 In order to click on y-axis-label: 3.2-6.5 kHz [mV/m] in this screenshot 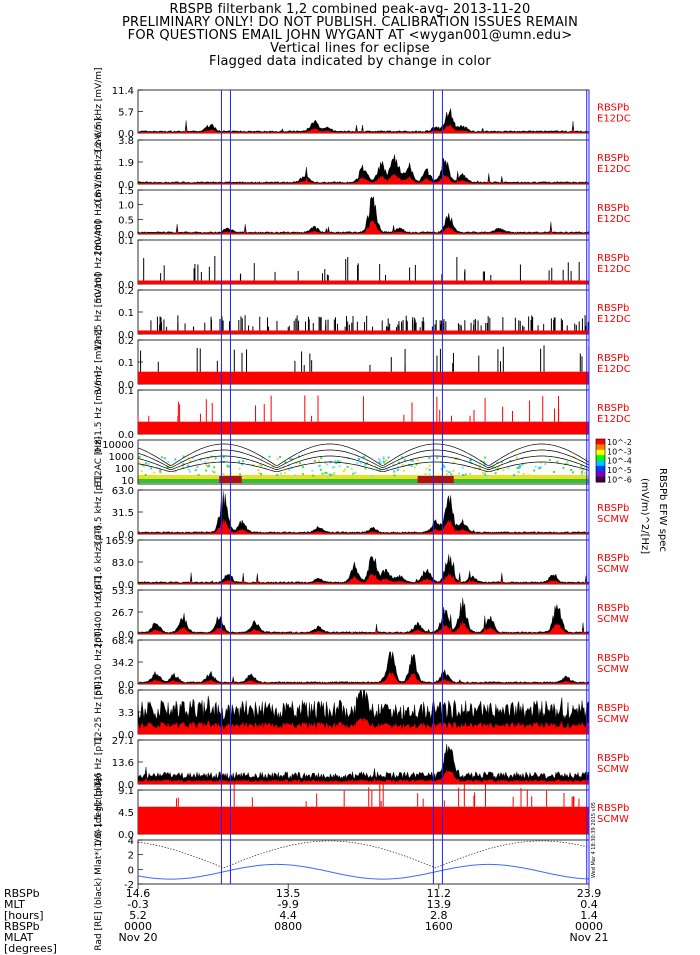, I will do `click(99, 111)`.